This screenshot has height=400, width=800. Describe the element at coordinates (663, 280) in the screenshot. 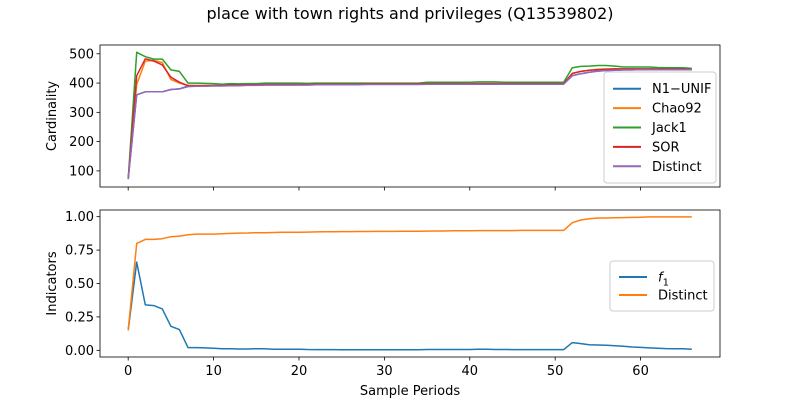

I see `legend-label-0: f1` at that location.